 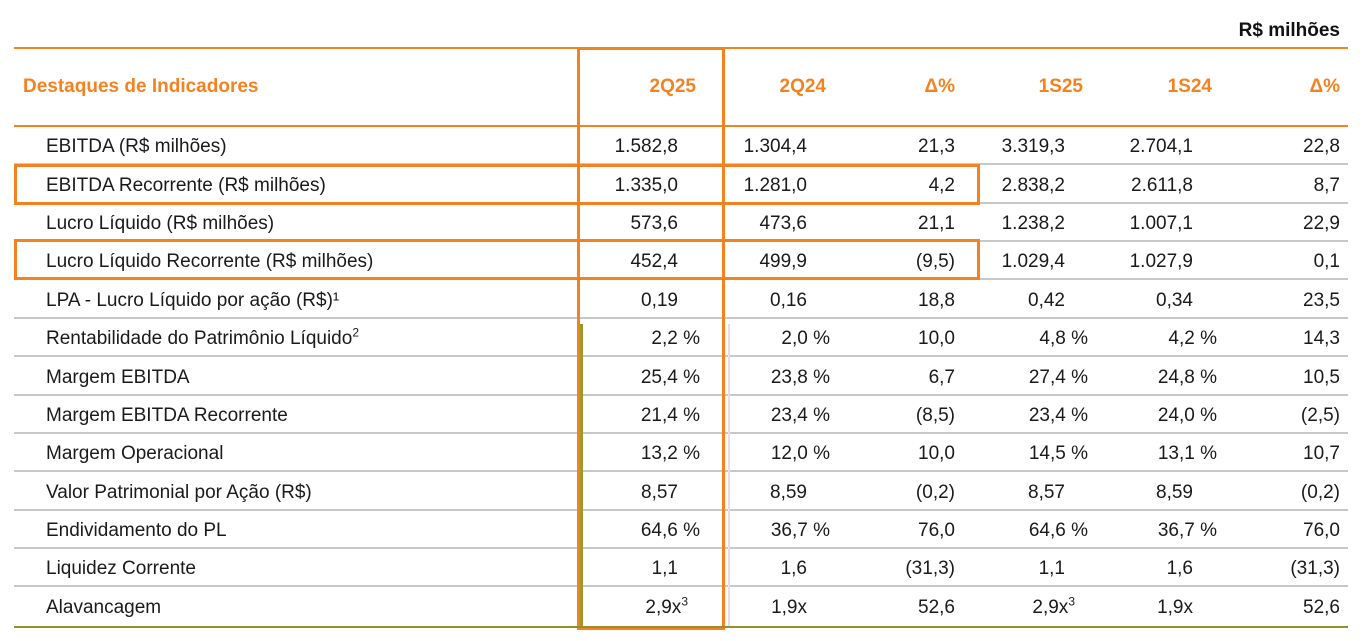 I want to click on column-guide-olive, so click(x=581, y=475).